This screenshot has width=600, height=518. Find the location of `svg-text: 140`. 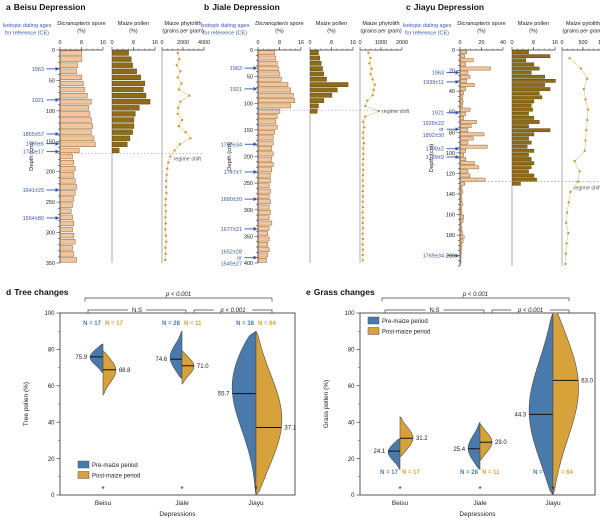

svg-text: 140 is located at coordinates (450, 195).